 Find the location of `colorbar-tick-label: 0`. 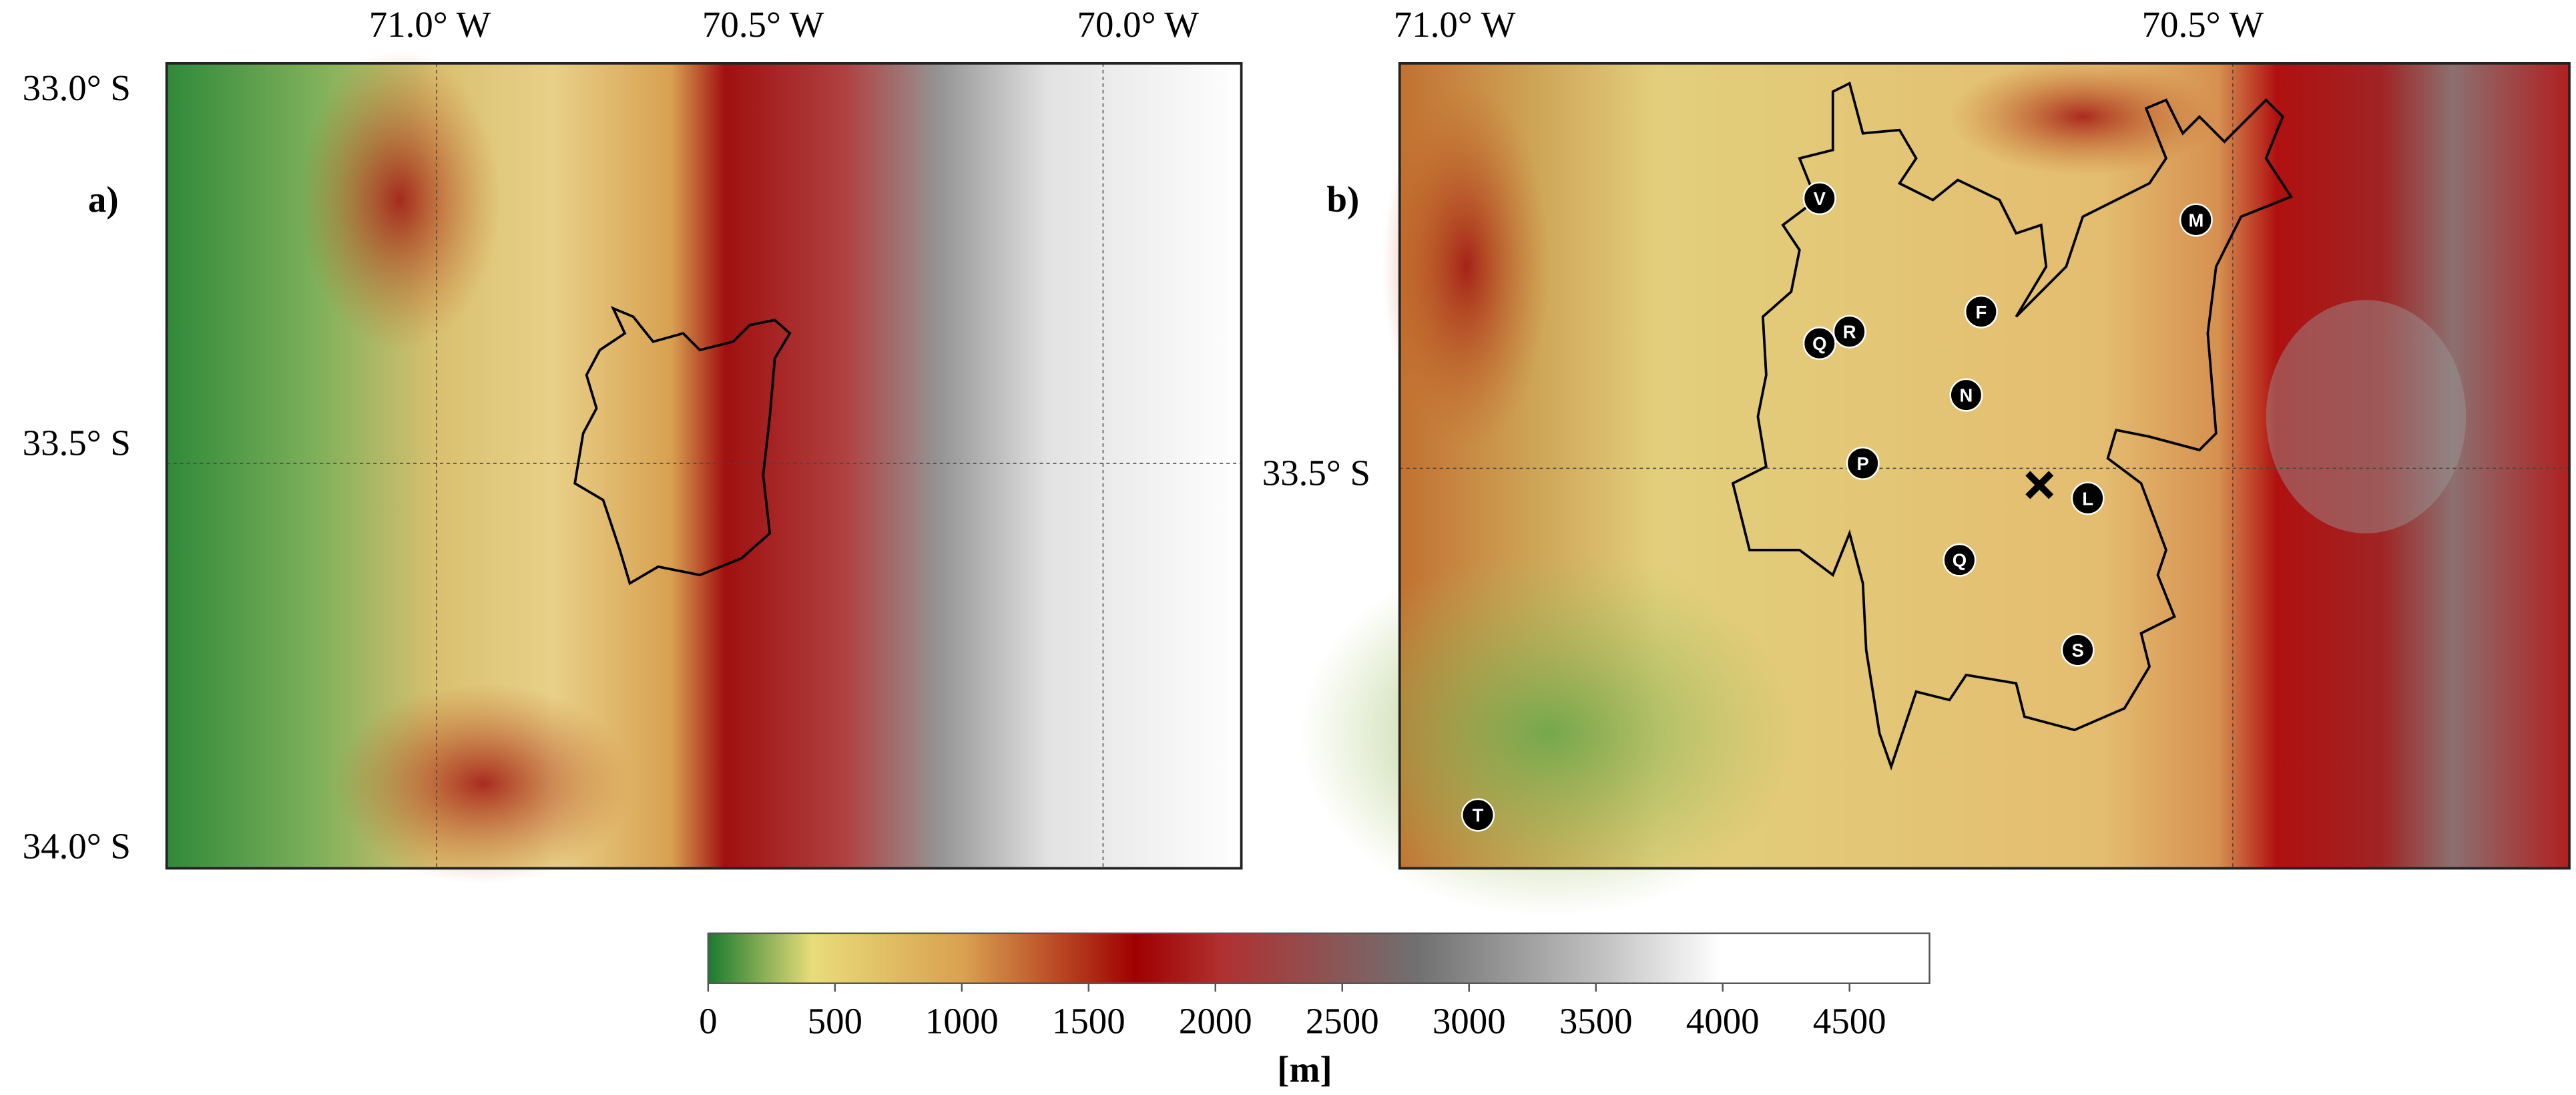

colorbar-tick-label: 0 is located at coordinates (708, 1021).